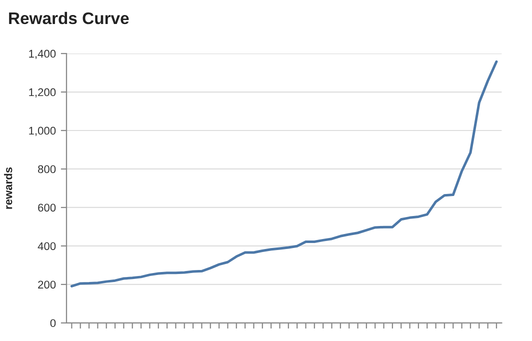 This screenshot has height=341, width=532. What do you see at coordinates (47, 284) in the screenshot?
I see `y-tick-label: 200` at bounding box center [47, 284].